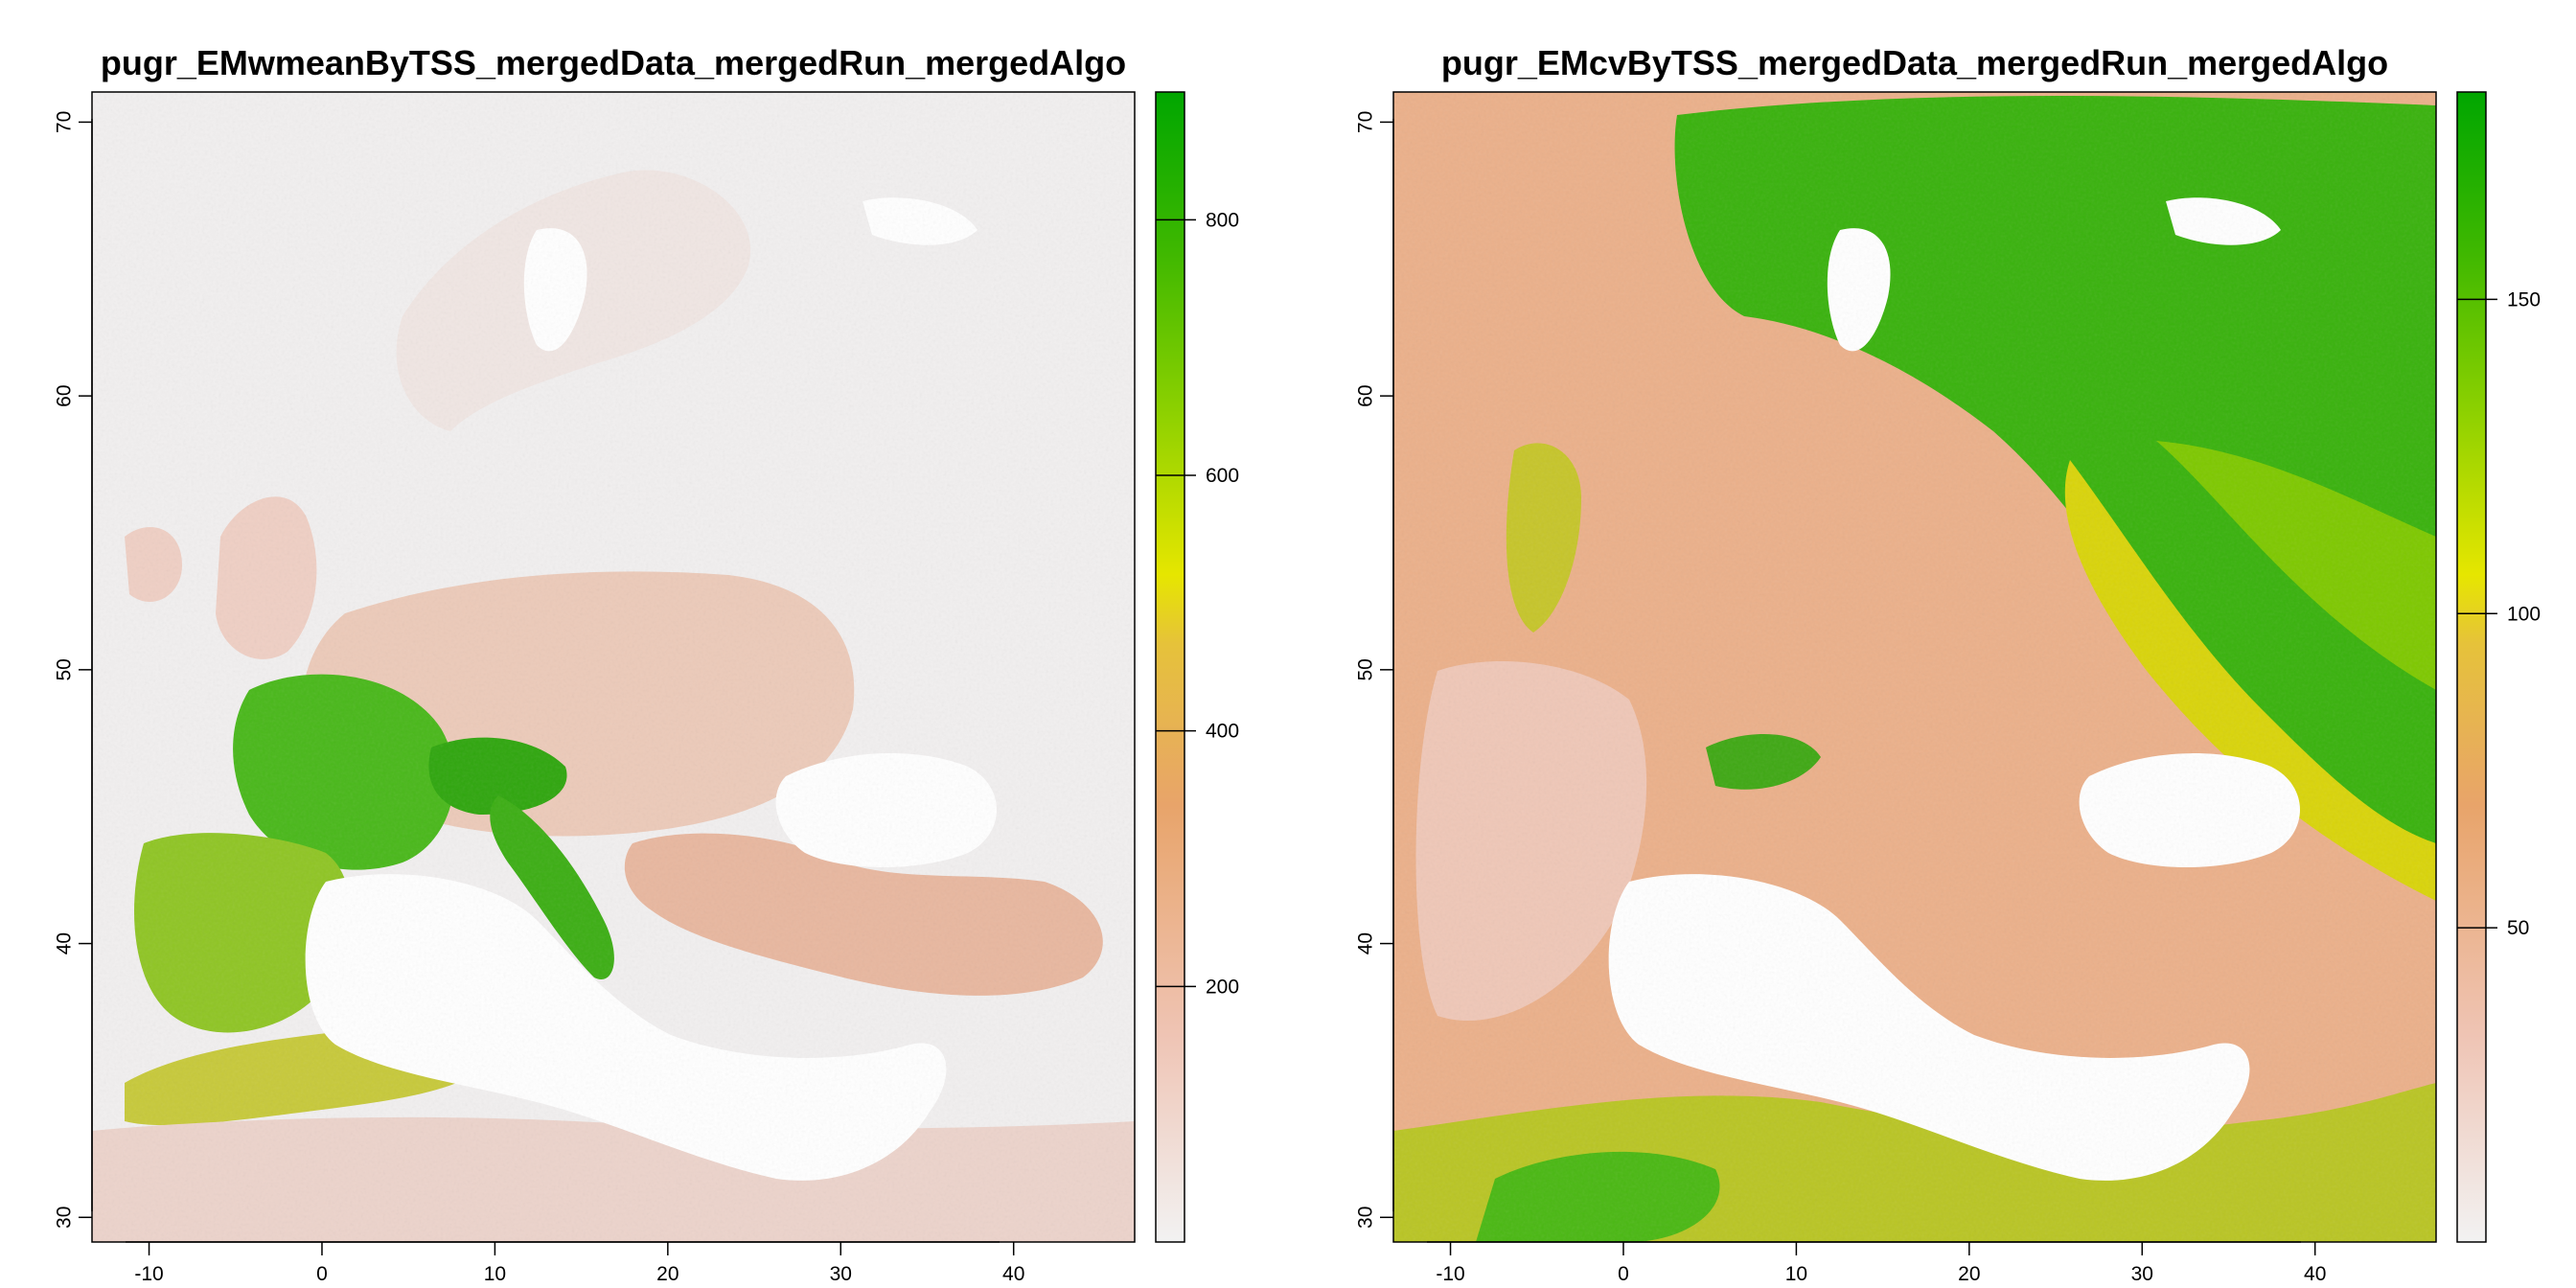 This screenshot has width=2576, height=1288. I want to click on color-legend: 200 400 600 800, so click(1197, 667).